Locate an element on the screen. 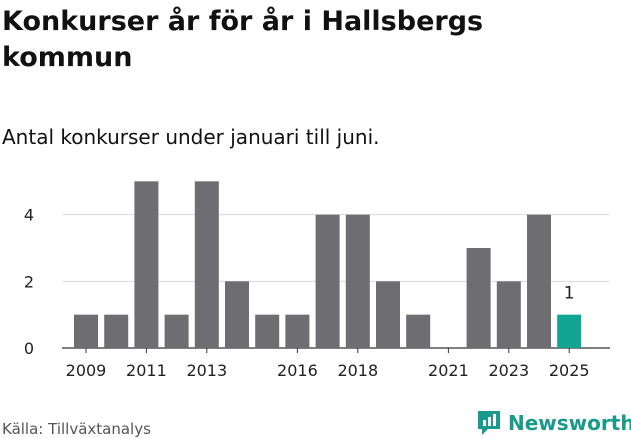 The image size is (631, 439). bar-2019 is located at coordinates (388, 314).